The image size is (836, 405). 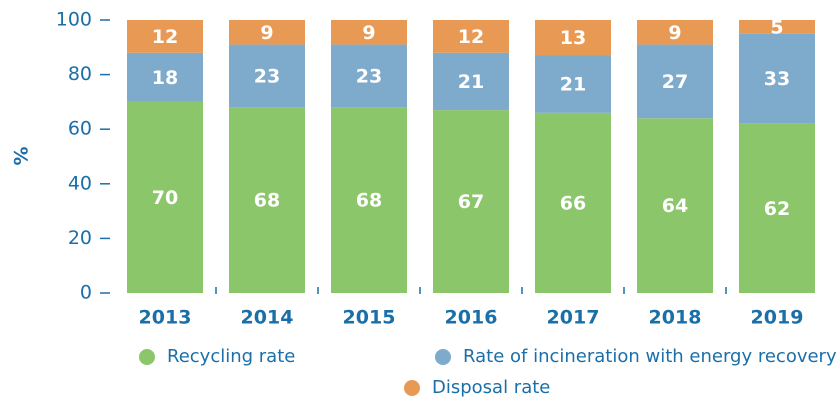 What do you see at coordinates (573, 318) in the screenshot?
I see `x-tick-label: 2017` at bounding box center [573, 318].